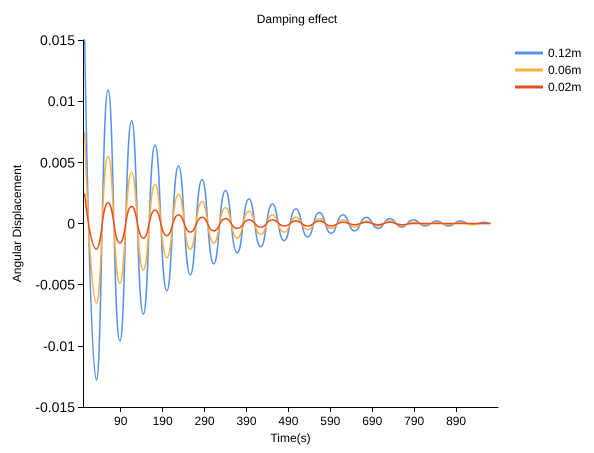 The height and width of the screenshot is (453, 594). What do you see at coordinates (565, 87) in the screenshot?
I see `legend-label: 0.02m` at bounding box center [565, 87].